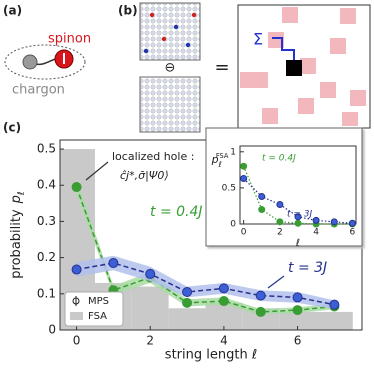 The height and width of the screenshot is (374, 374). Describe the element at coordinates (69, 39) in the screenshot. I see `spinon-label: spinon` at that location.